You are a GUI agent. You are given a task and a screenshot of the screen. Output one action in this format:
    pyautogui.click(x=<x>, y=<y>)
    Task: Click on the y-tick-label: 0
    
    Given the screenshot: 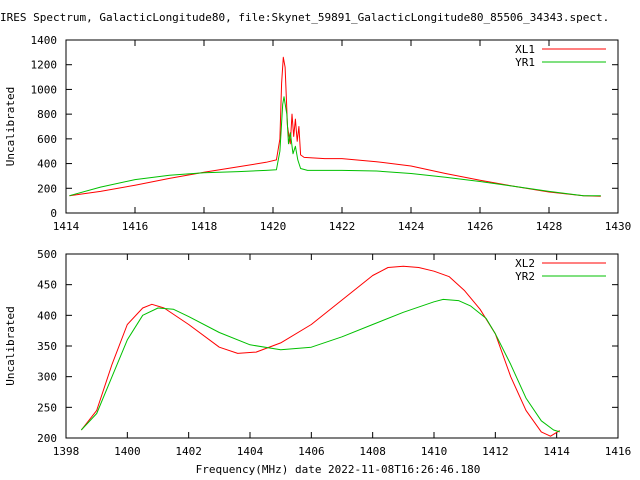 What is the action you would take?
    pyautogui.click(x=53, y=213)
    